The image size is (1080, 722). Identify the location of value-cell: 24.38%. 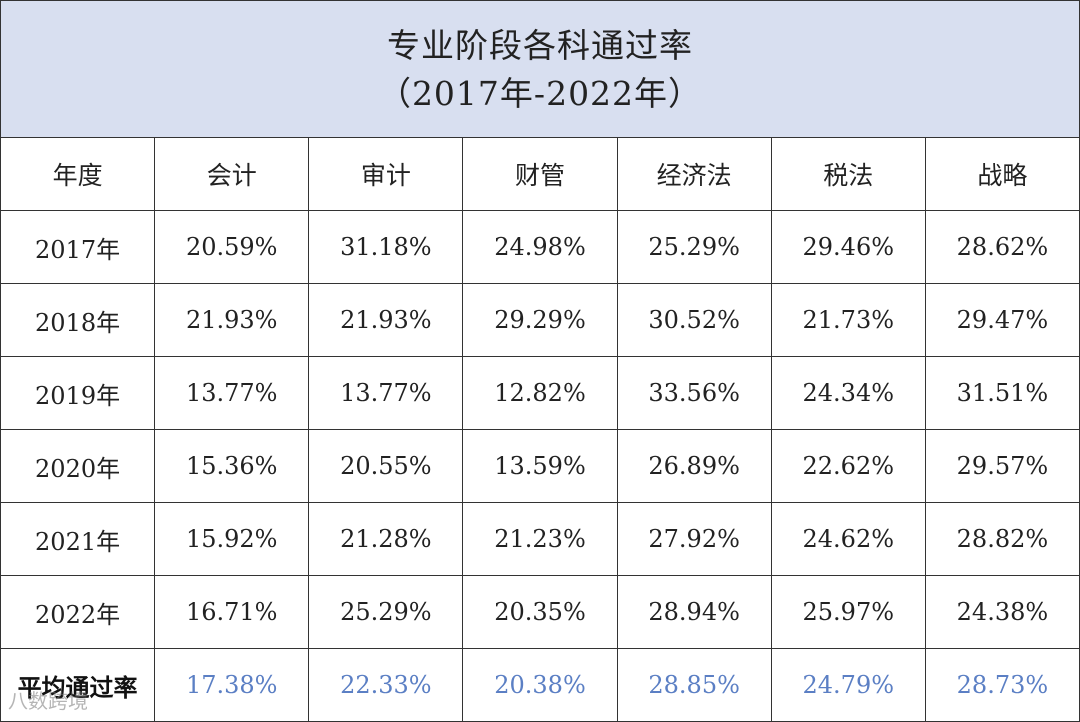
(1002, 612).